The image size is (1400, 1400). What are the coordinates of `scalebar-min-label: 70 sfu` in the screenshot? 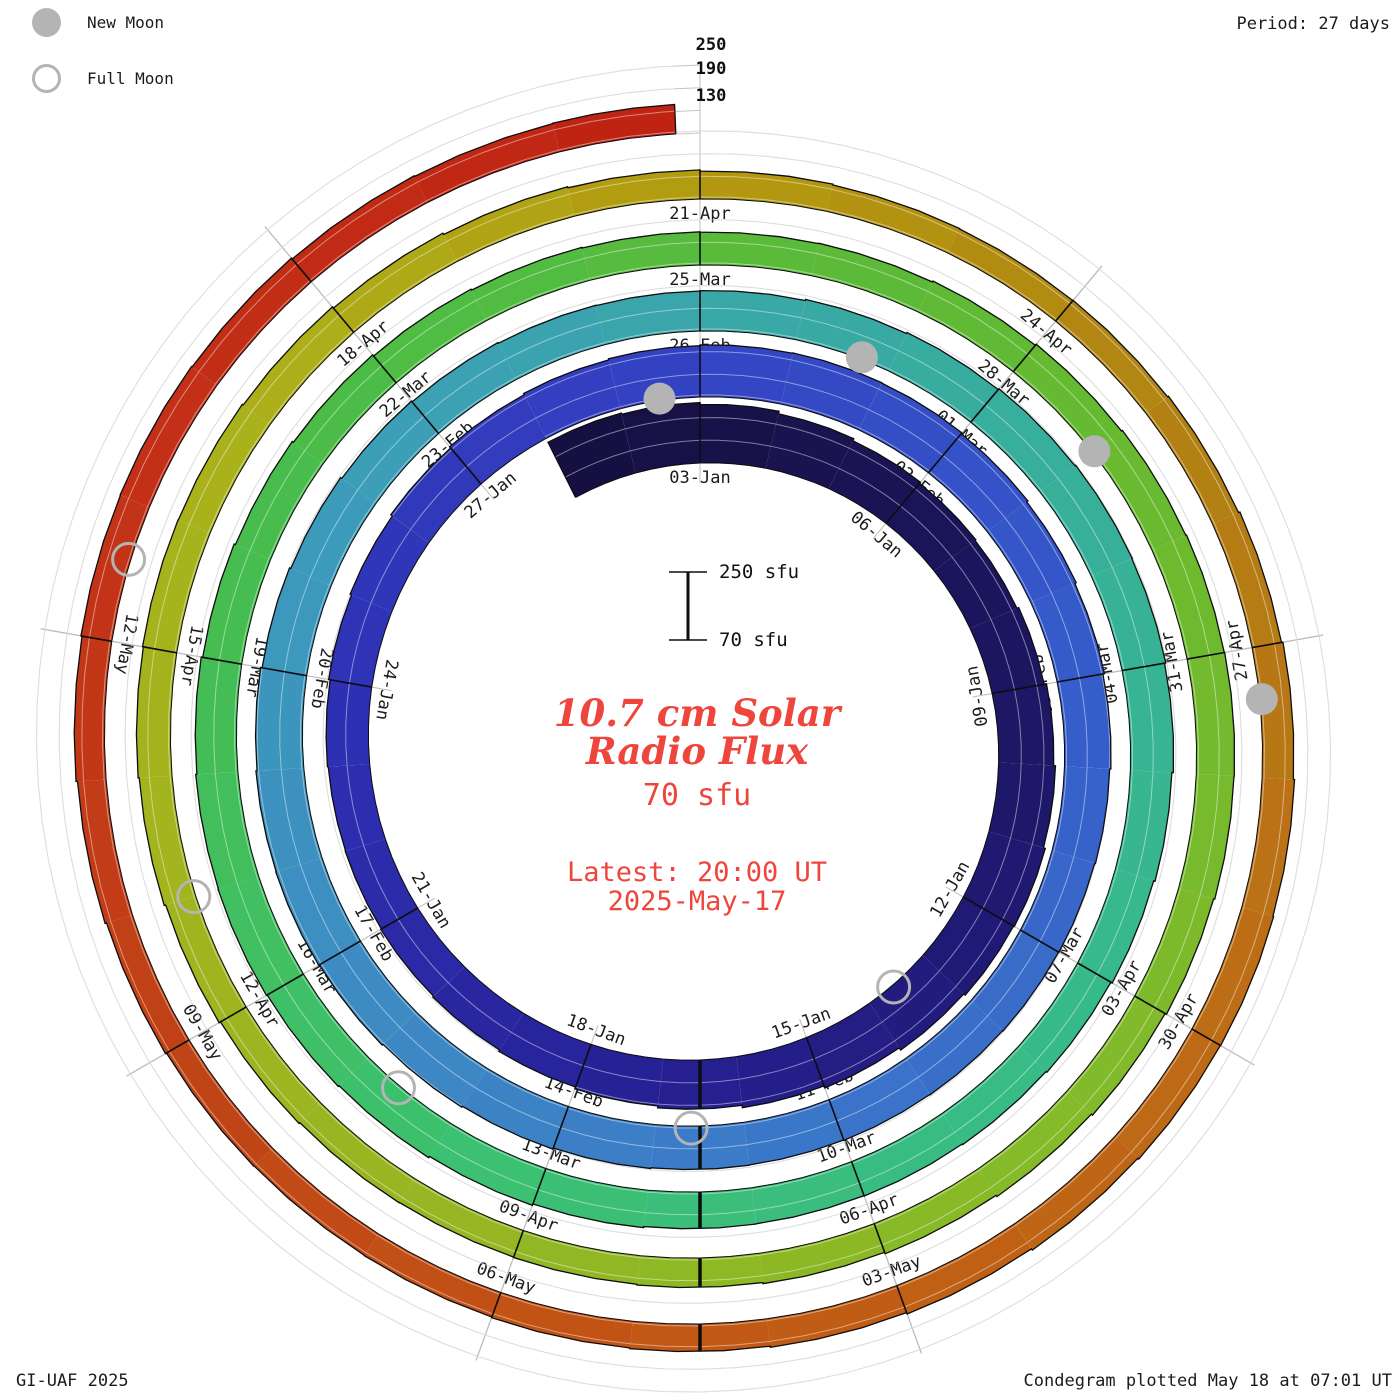 It's located at (753, 640).